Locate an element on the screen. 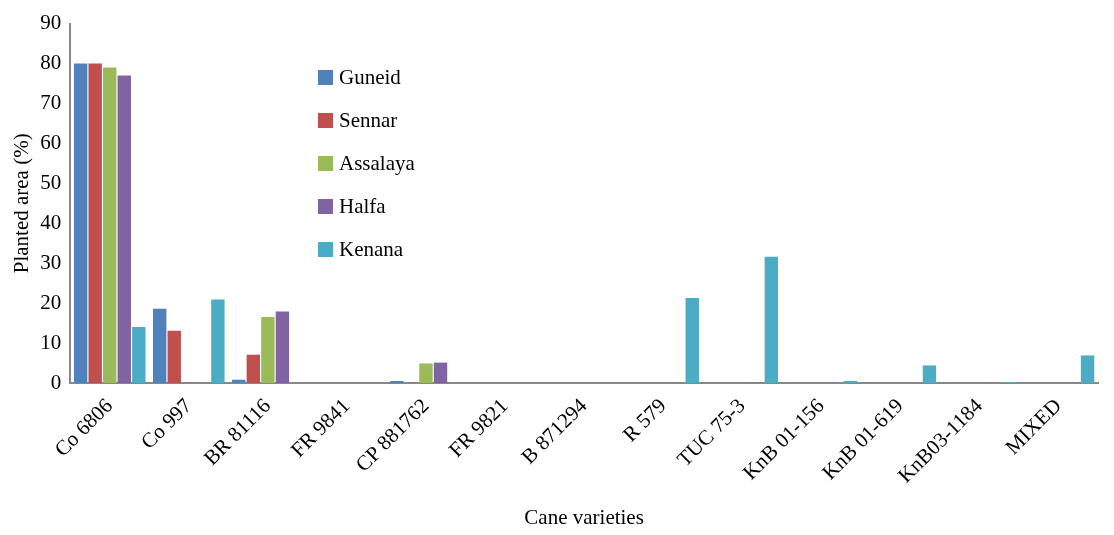 Image resolution: width=1114 pixels, height=535 pixels. y-tick-label: 0 is located at coordinates (56, 381).